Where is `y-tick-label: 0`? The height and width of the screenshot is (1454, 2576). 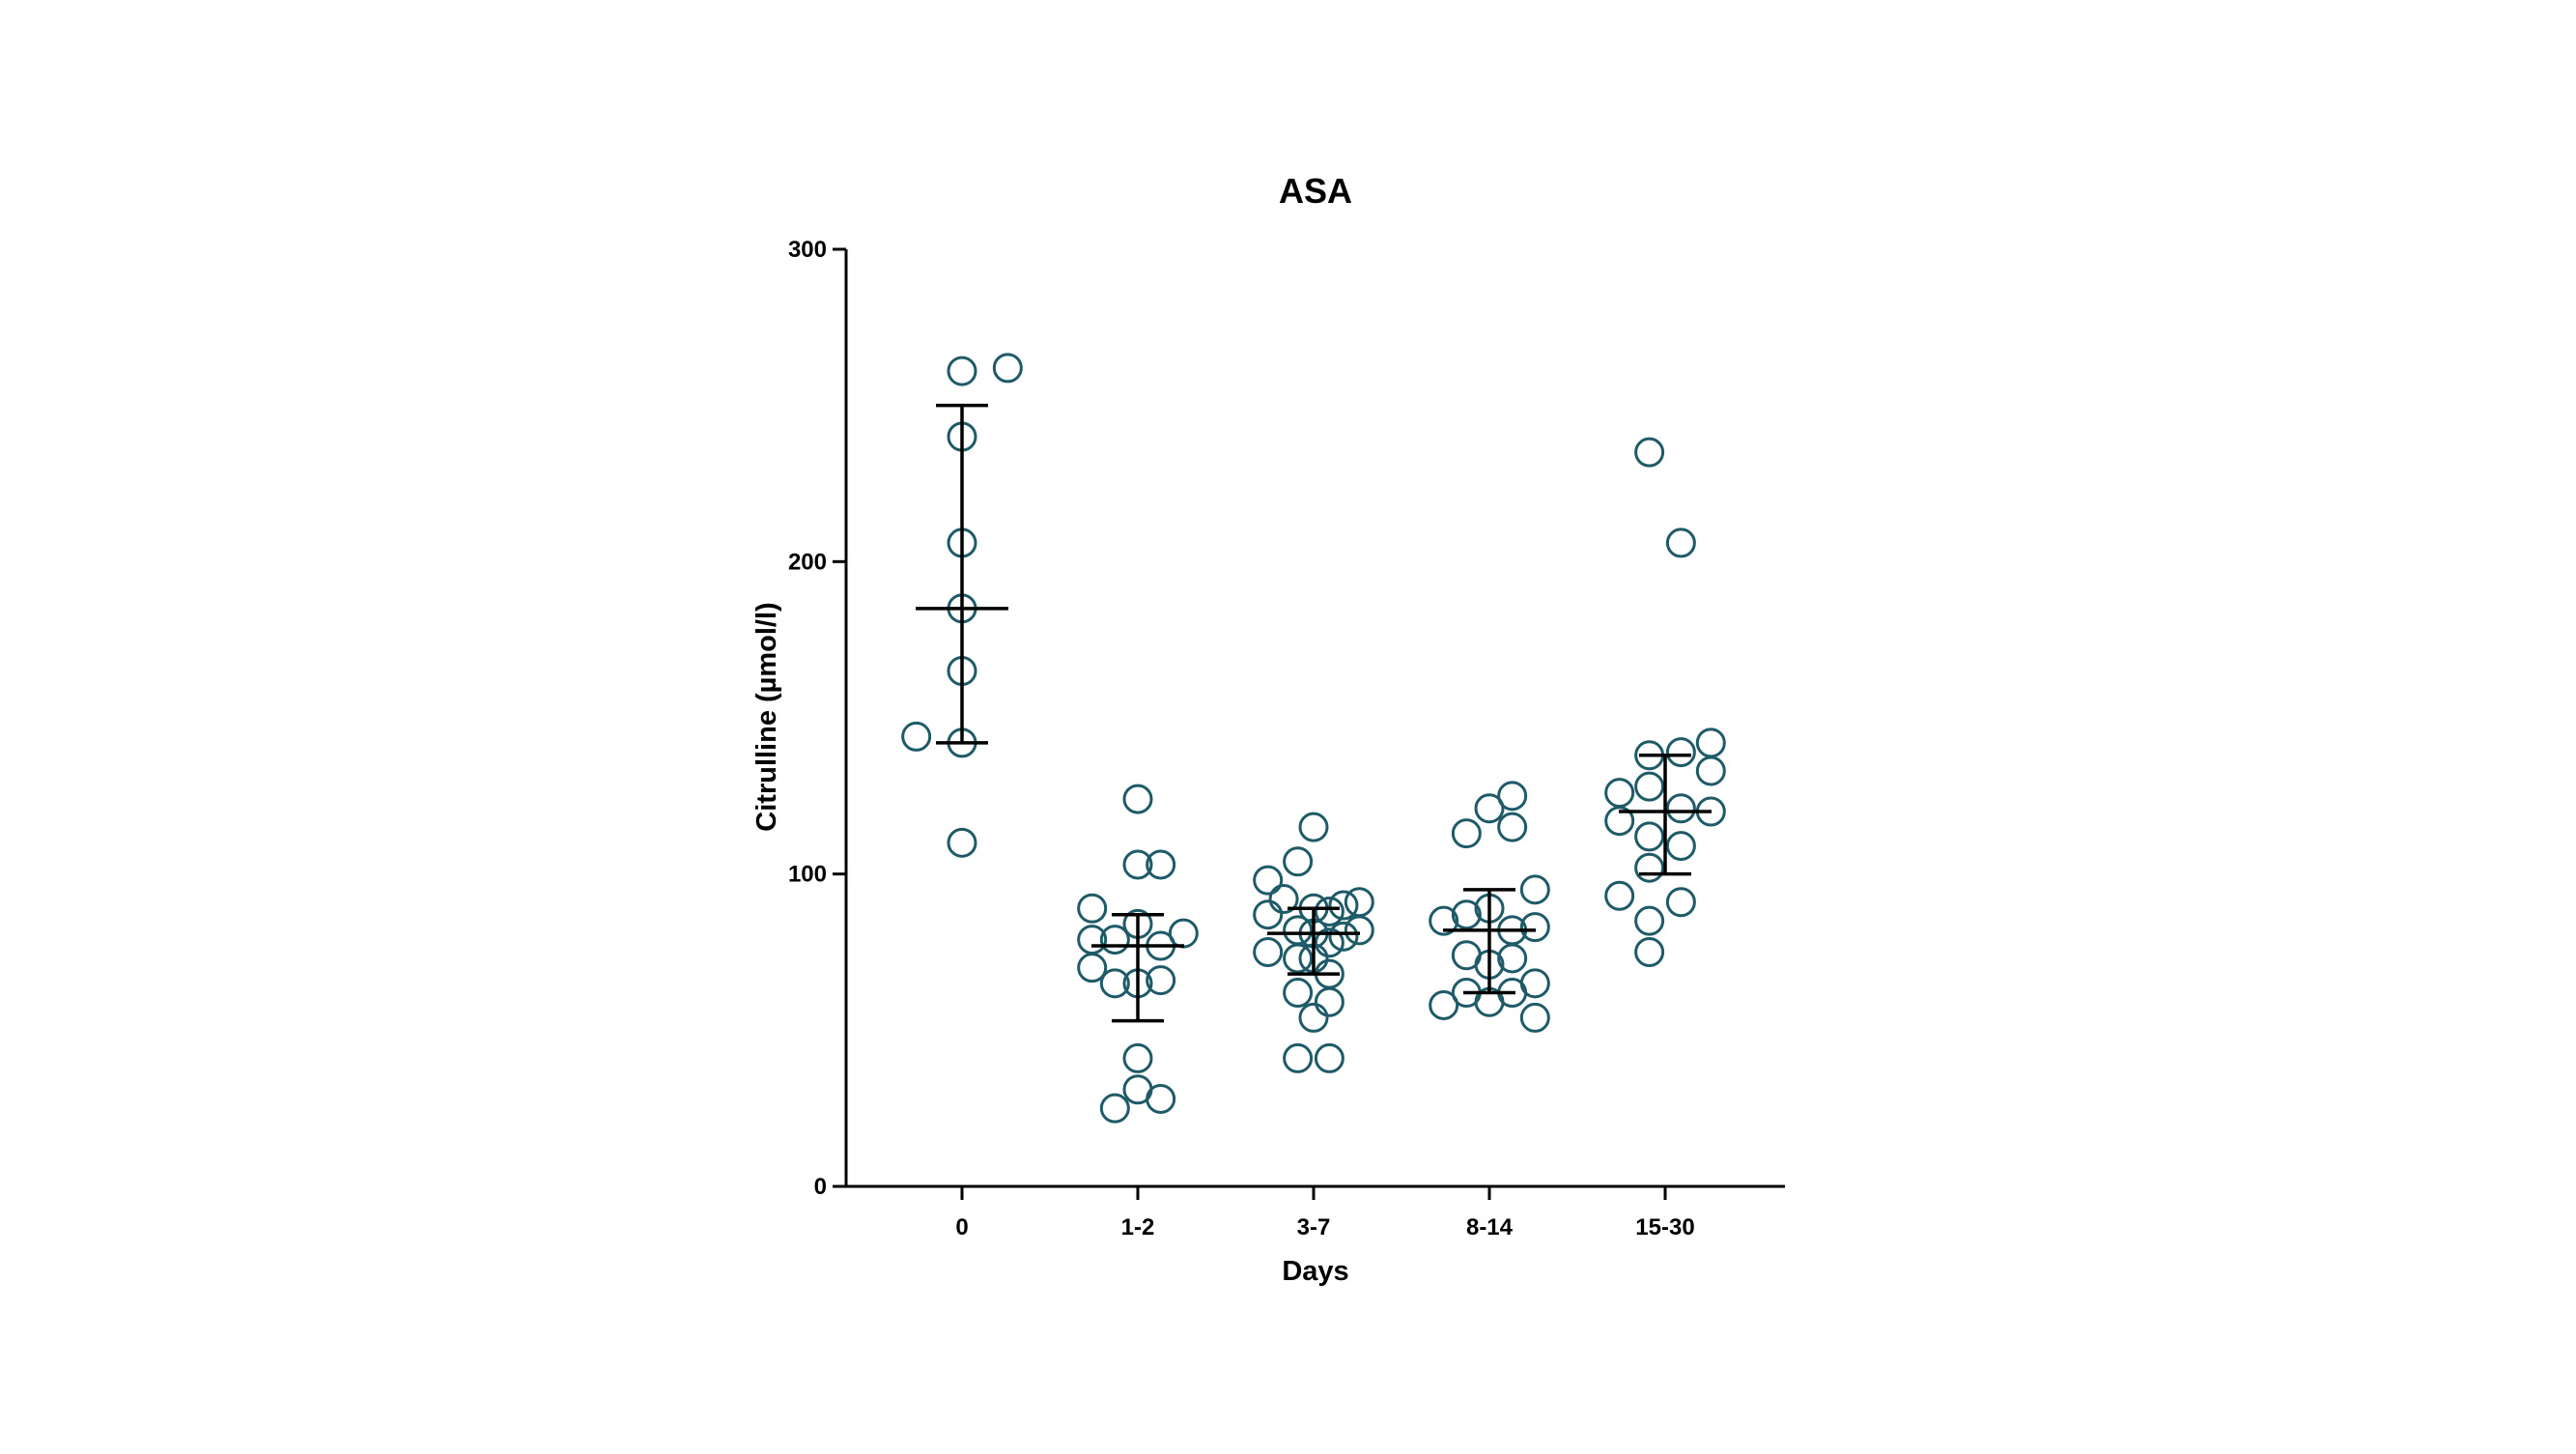 y-tick-label: 0 is located at coordinates (820, 1187).